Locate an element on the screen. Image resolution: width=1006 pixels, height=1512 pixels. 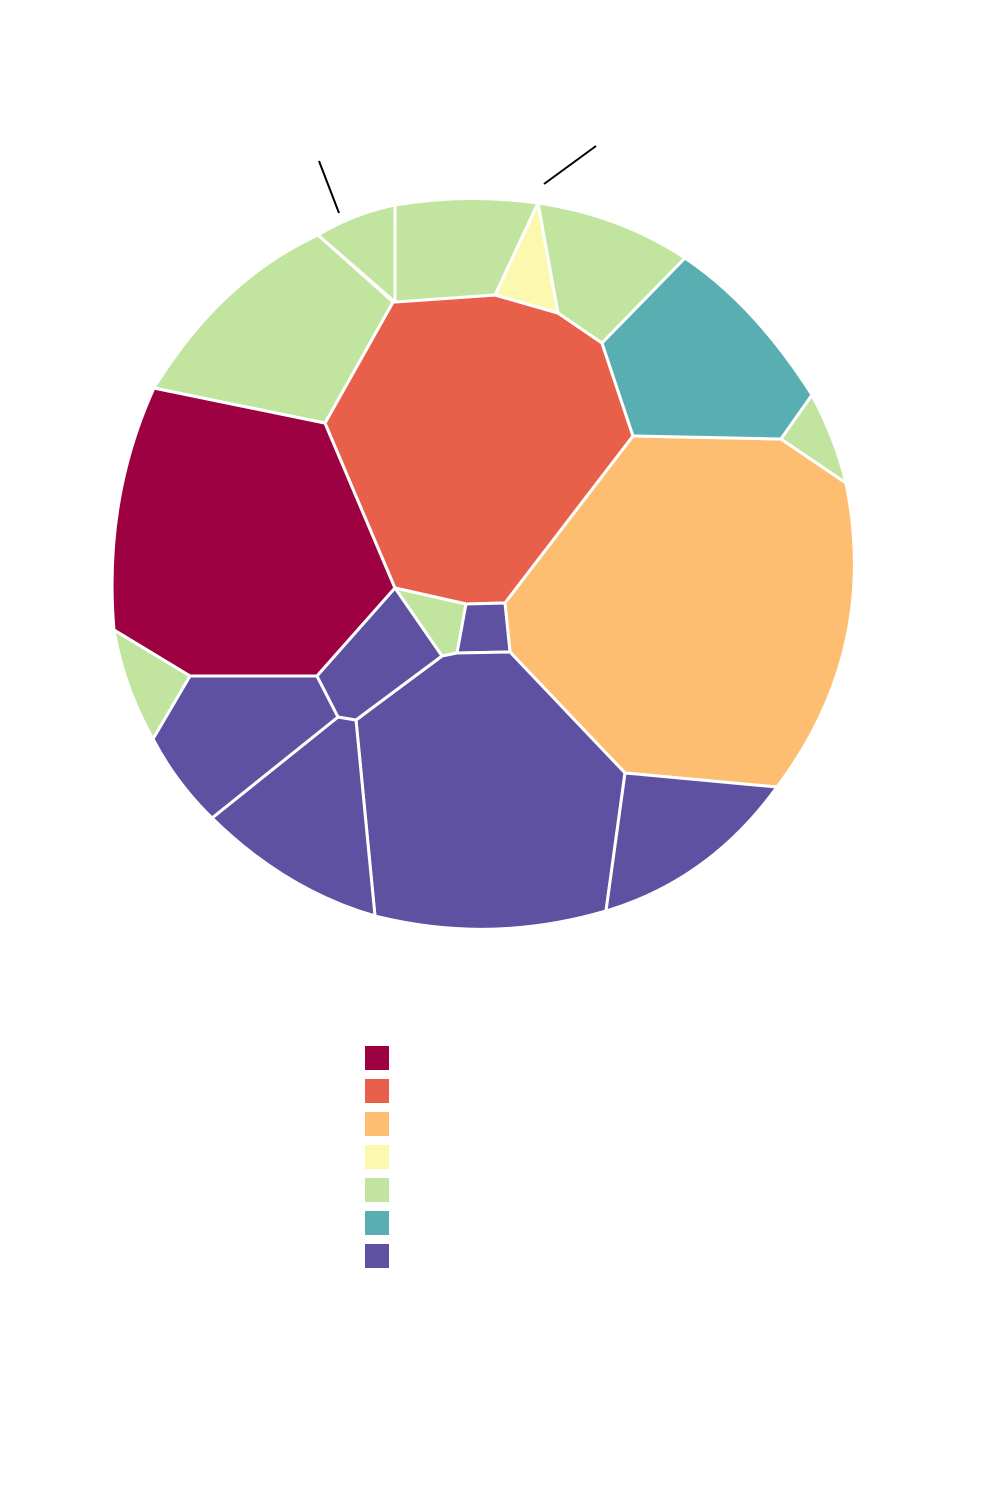
legend is located at coordinates (377, 1157).